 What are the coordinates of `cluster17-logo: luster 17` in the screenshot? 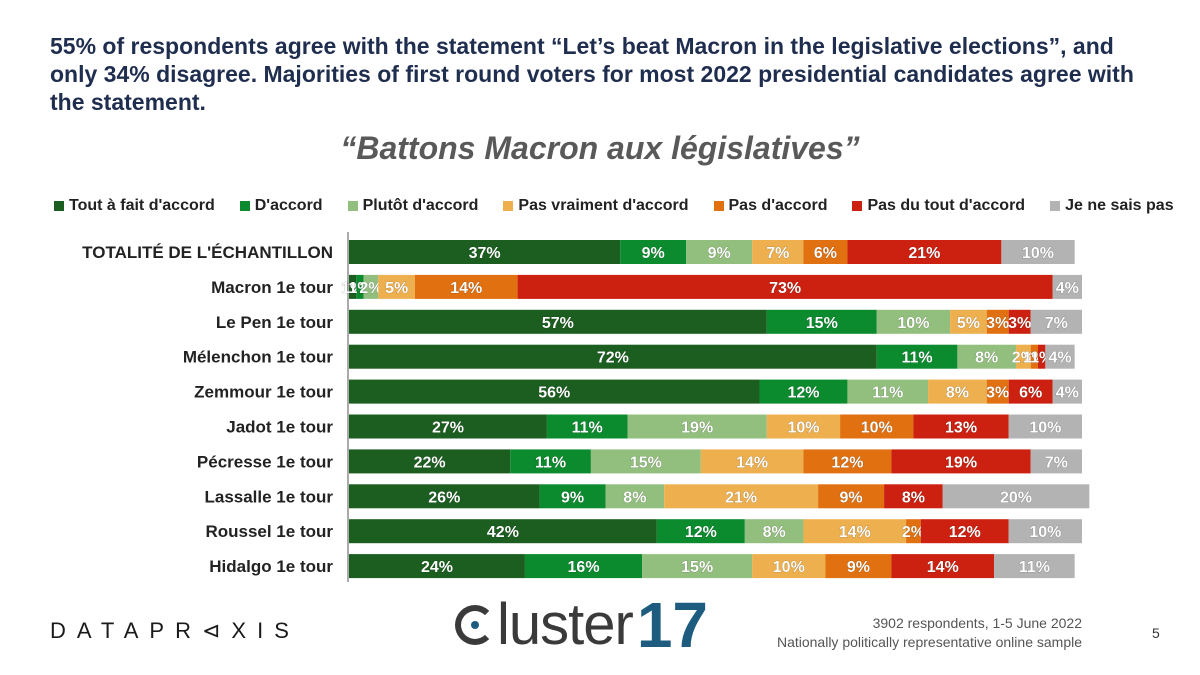 It's located at (581, 625).